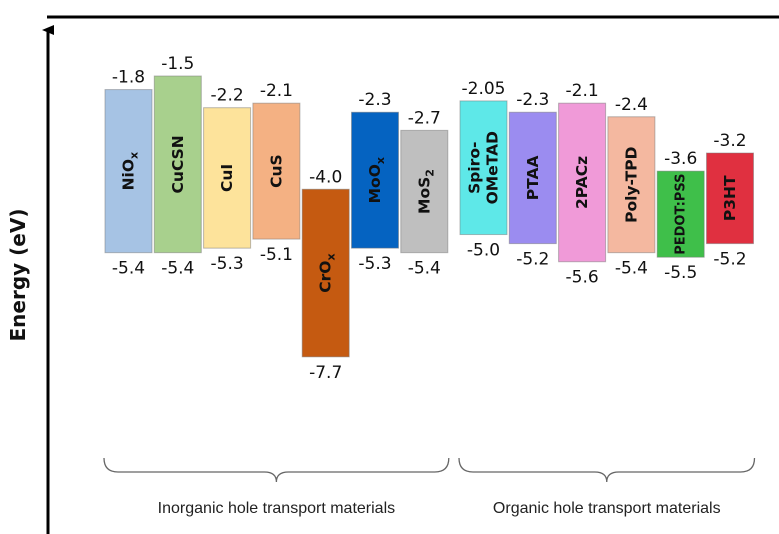  What do you see at coordinates (729, 141) in the screenshot?
I see `top-value-p3ht: -3.2` at bounding box center [729, 141].